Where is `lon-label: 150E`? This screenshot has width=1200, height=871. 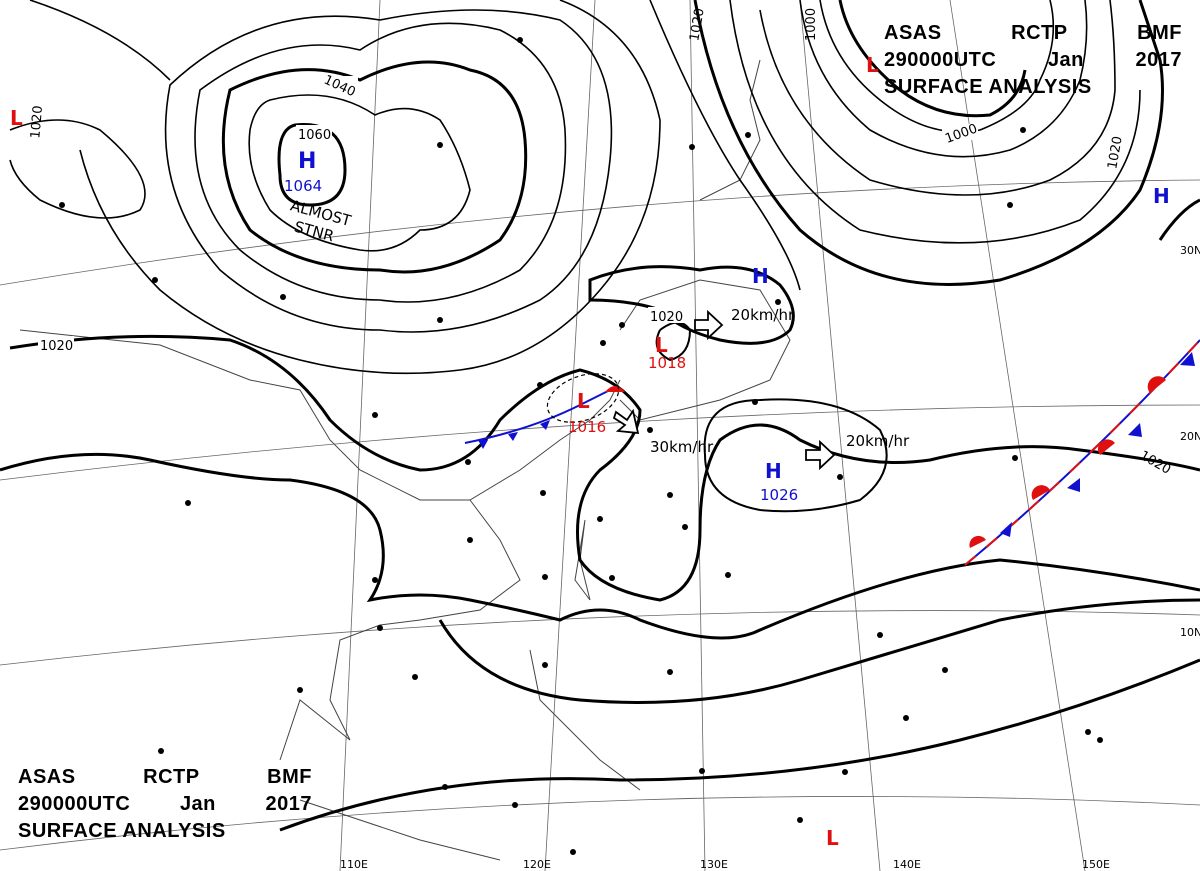 lon-label: 150E is located at coordinates (1096, 864).